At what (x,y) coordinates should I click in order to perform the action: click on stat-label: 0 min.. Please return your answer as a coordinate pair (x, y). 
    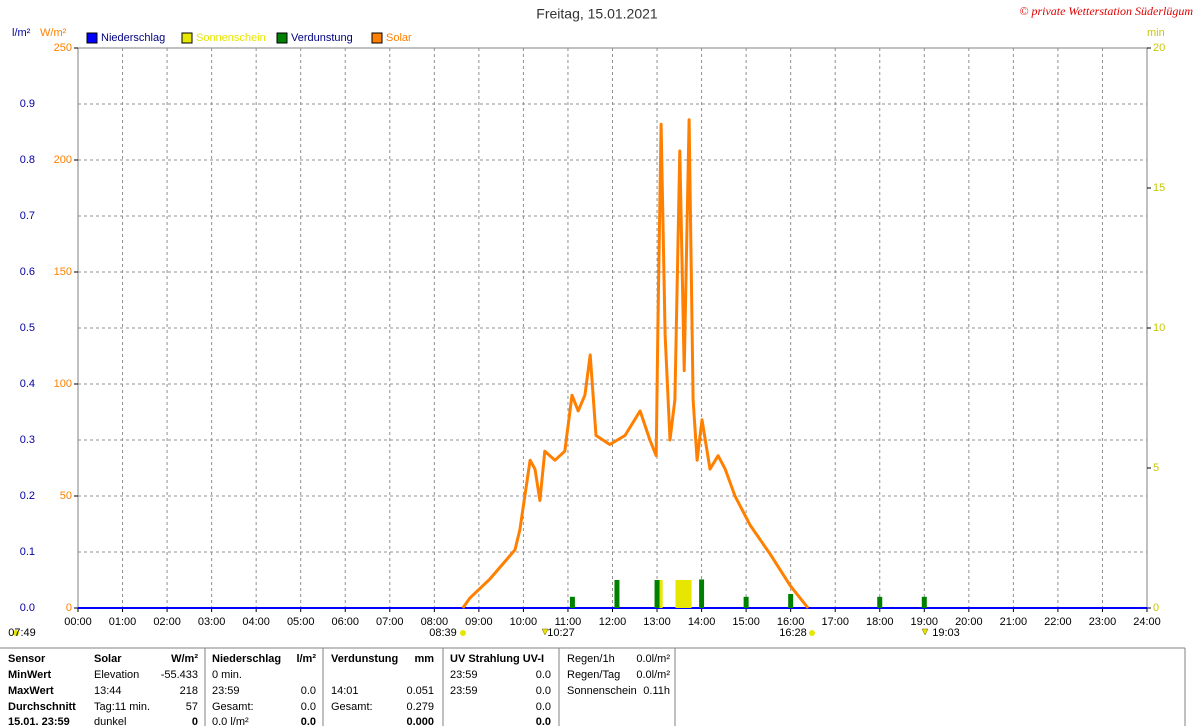
    Looking at the image, I should click on (227, 675).